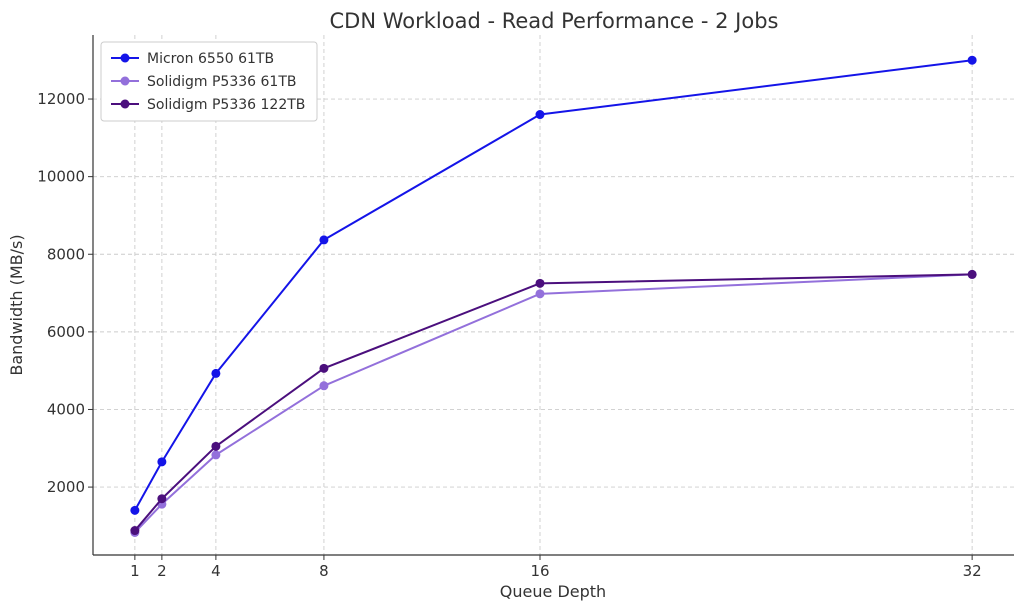 The image size is (1024, 615). I want to click on y-tick-label: 8000, so click(66, 254).